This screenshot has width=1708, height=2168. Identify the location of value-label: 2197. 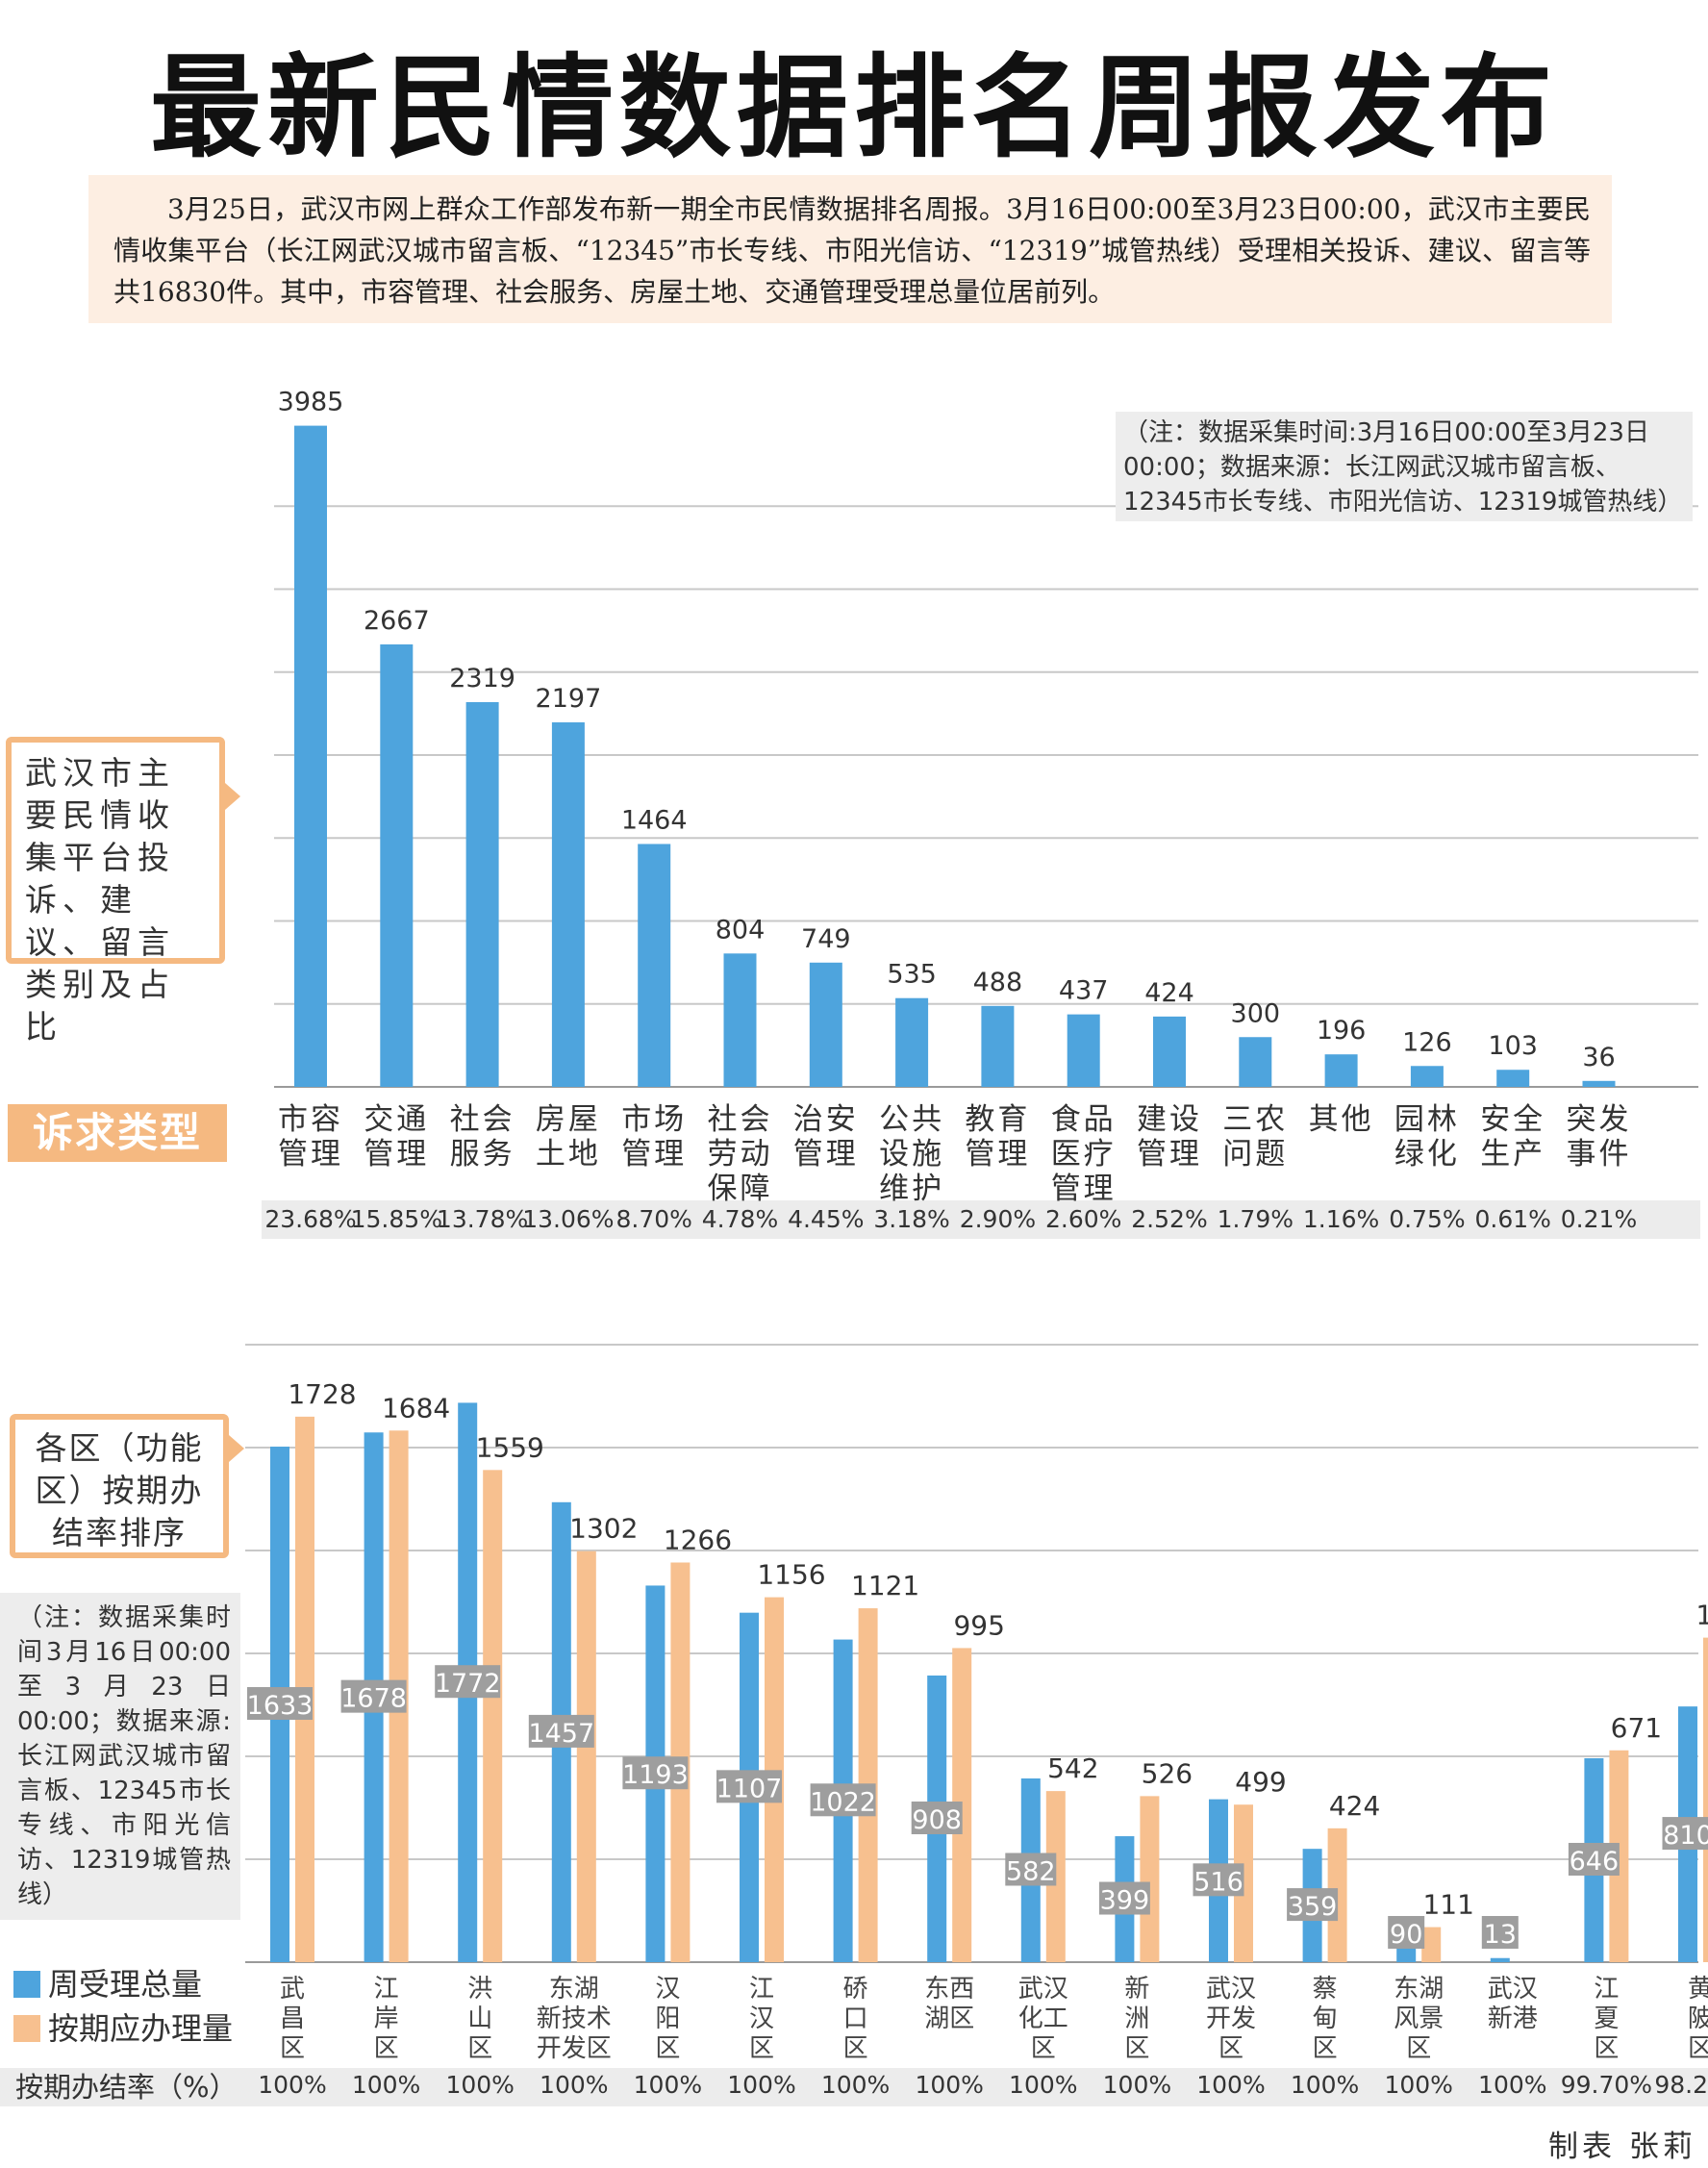
(569, 699).